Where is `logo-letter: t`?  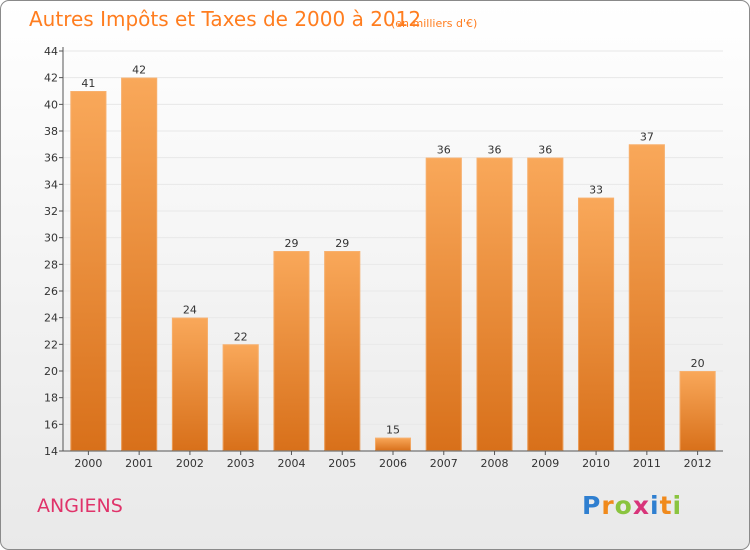
logo-letter: t is located at coordinates (666, 505).